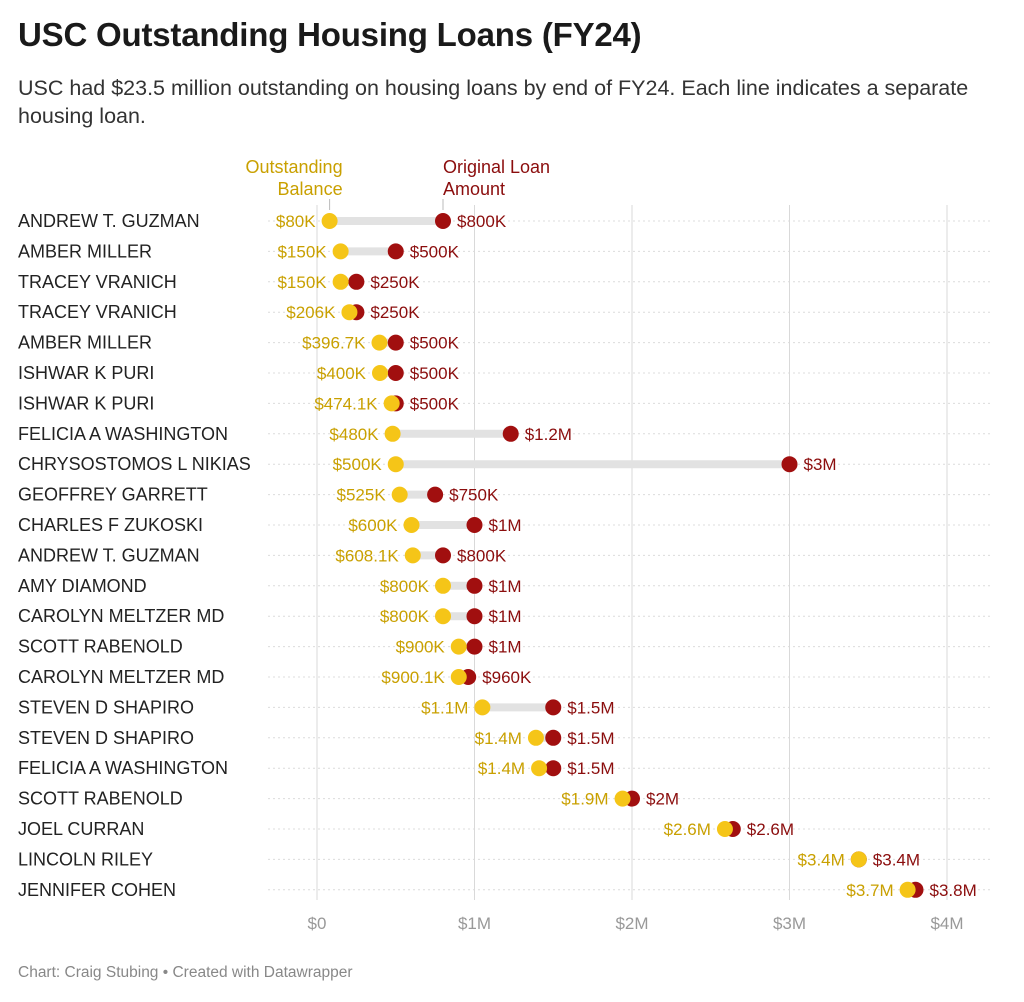 The height and width of the screenshot is (1002, 1024). Describe the element at coordinates (100, 647) in the screenshot. I see `row-name-label: SCOTT RABENOLD` at that location.